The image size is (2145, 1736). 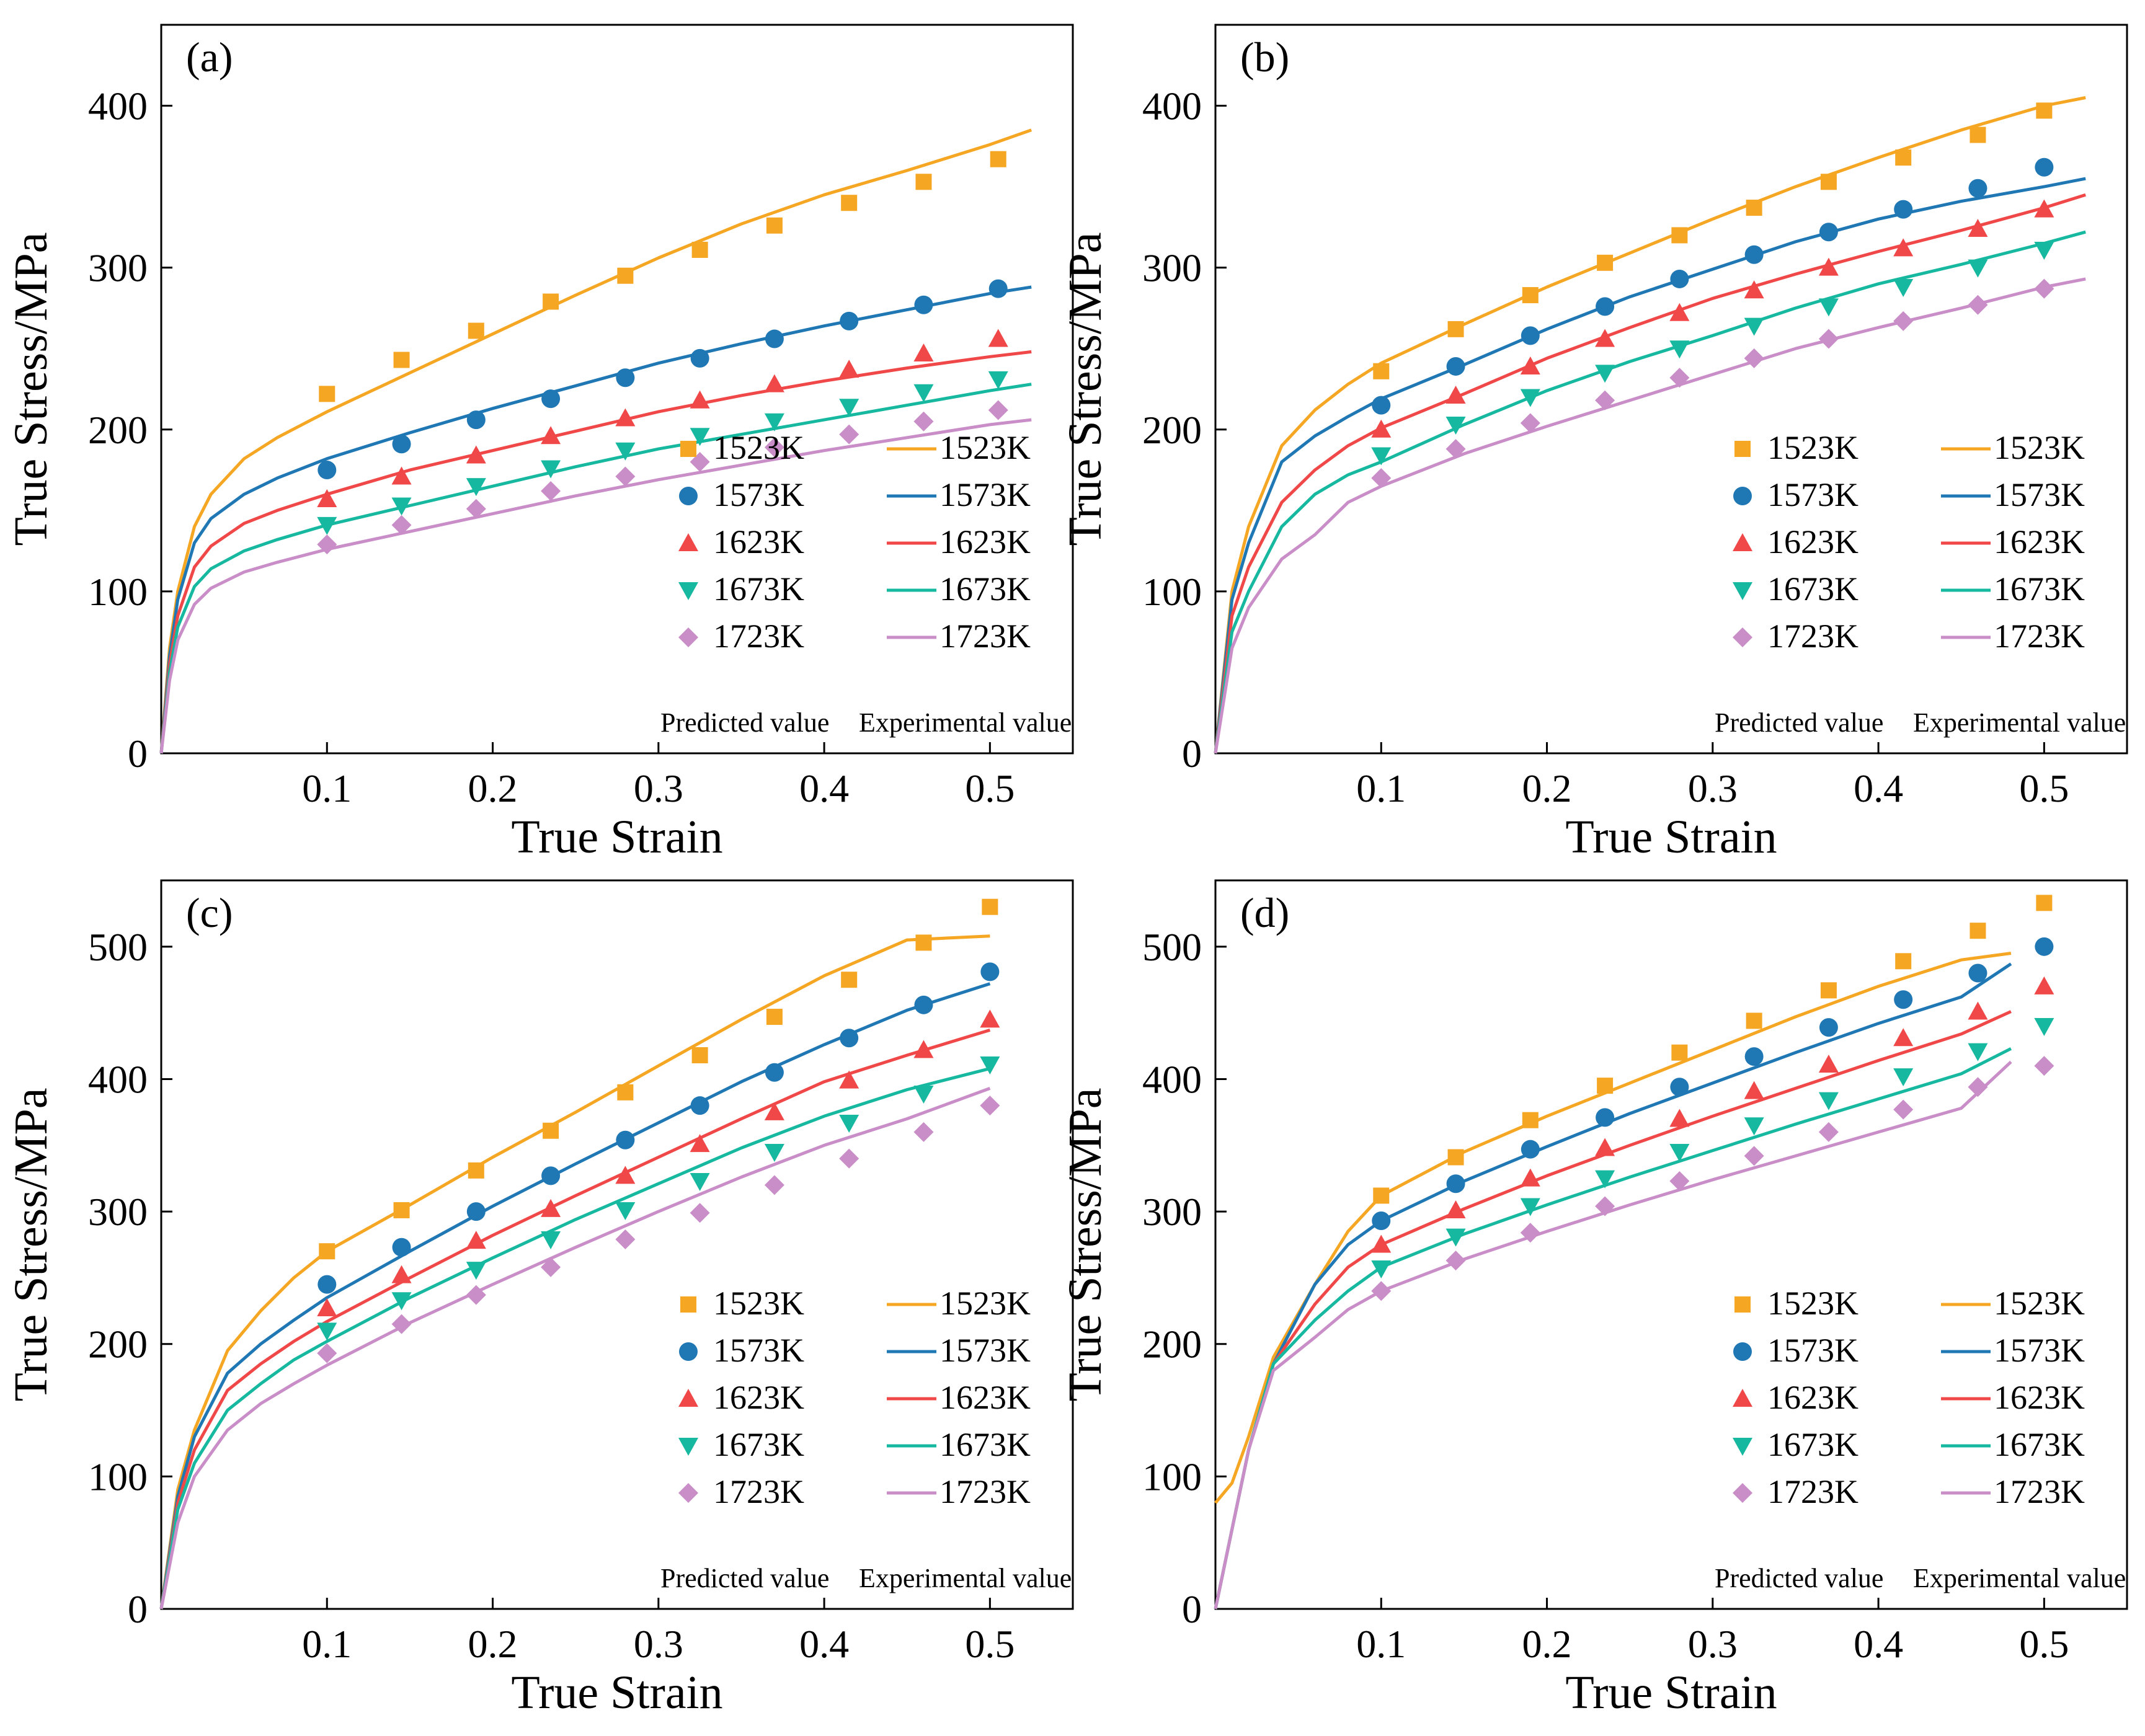 What do you see at coordinates (1547, 1644) in the screenshot?
I see `x-tick-label: 0.2` at bounding box center [1547, 1644].